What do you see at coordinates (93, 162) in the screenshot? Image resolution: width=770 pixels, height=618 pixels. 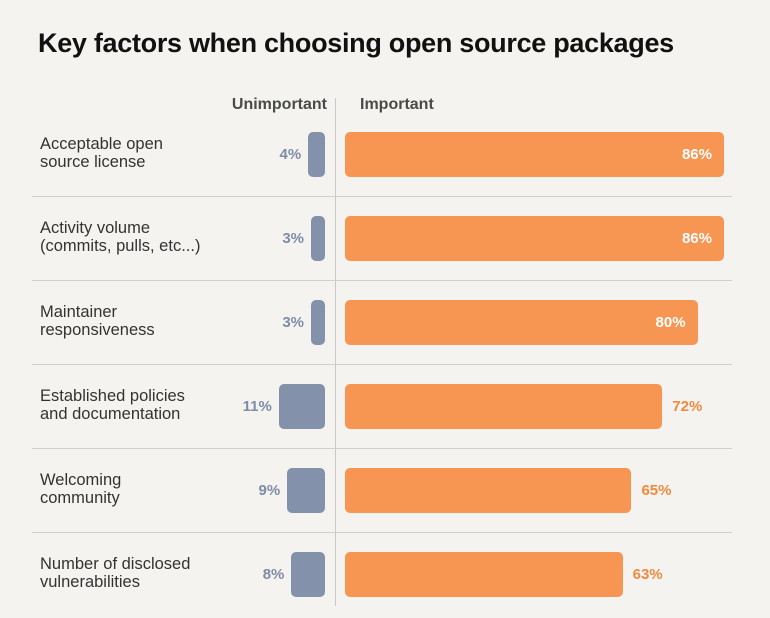 I see `category-label-line: source license` at bounding box center [93, 162].